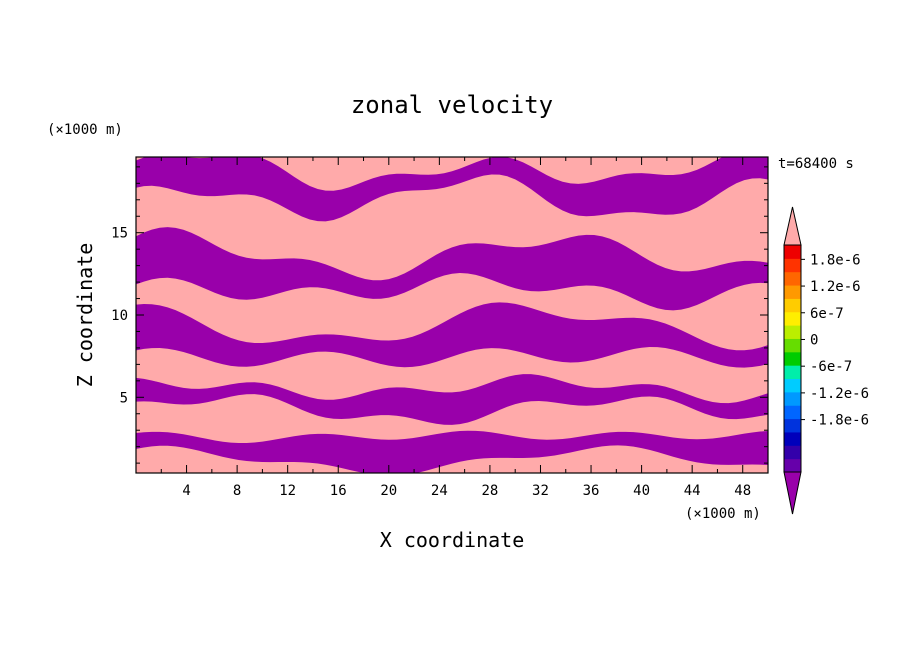  What do you see at coordinates (119, 234) in the screenshot?
I see `y-tick-label: 15` at bounding box center [119, 234].